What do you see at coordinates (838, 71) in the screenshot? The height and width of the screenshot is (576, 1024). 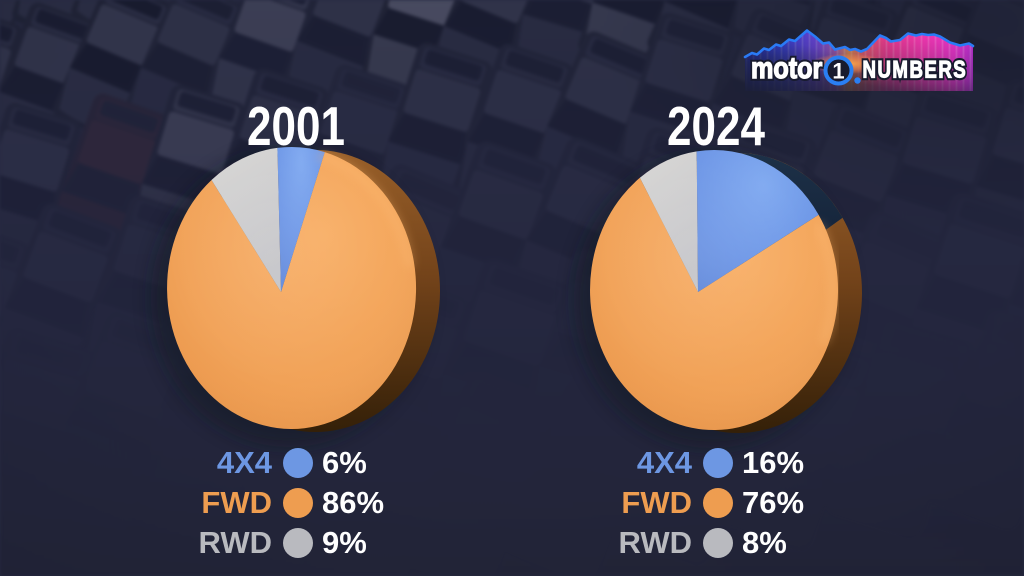 I see `svg-text: 1` at bounding box center [838, 71].